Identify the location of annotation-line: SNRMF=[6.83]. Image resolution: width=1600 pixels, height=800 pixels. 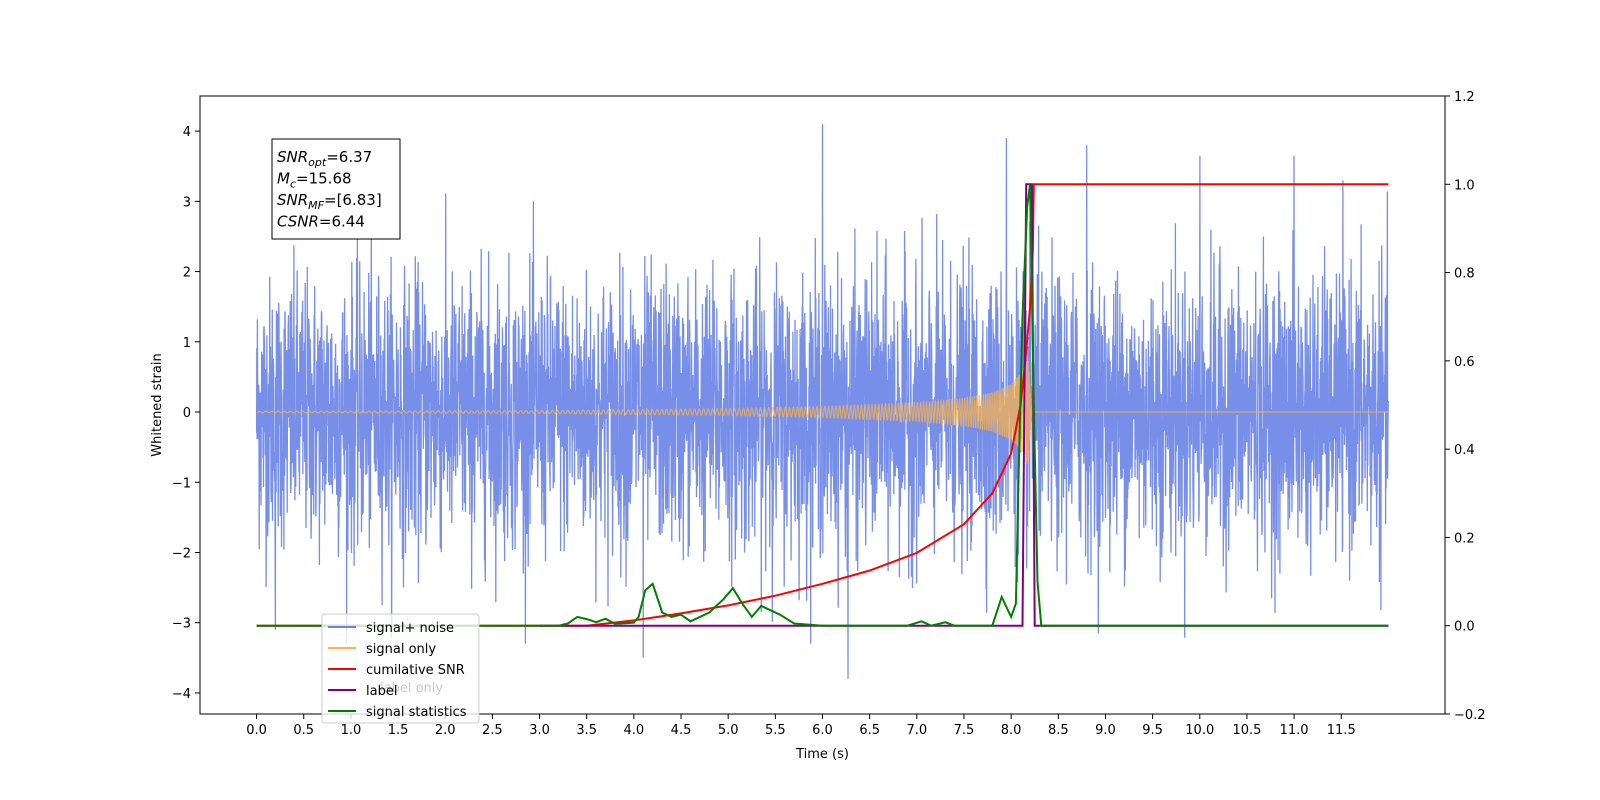
(329, 201).